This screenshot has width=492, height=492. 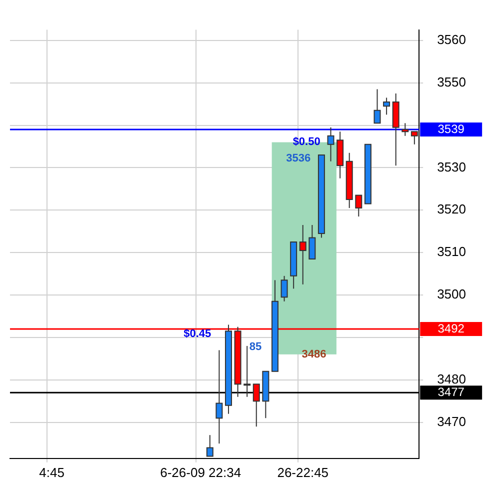 What do you see at coordinates (198, 334) in the screenshot?
I see `annotation: $0.45` at bounding box center [198, 334].